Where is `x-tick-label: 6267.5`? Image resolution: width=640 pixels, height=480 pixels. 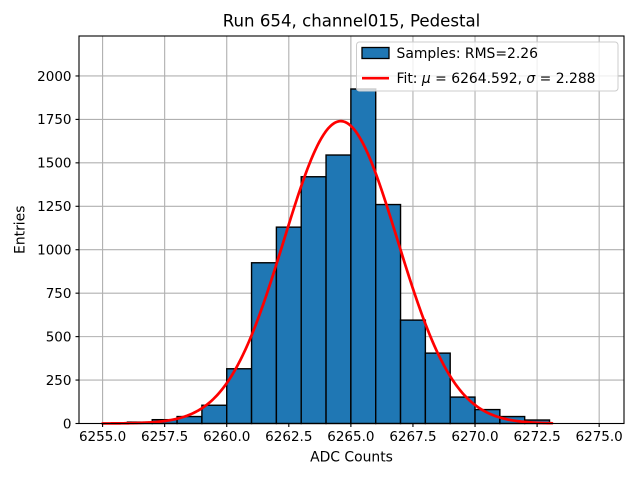 x-tick-label: 6267.5 is located at coordinates (412, 437).